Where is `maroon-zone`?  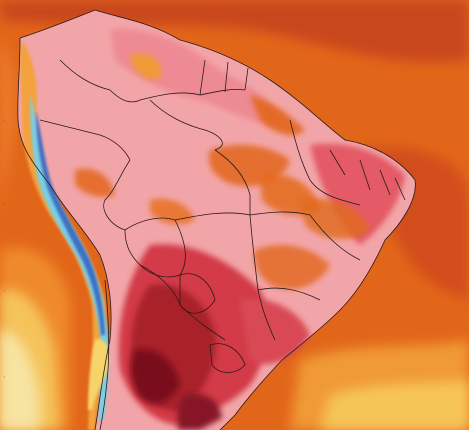 maroon-zone is located at coordinates (155, 376).